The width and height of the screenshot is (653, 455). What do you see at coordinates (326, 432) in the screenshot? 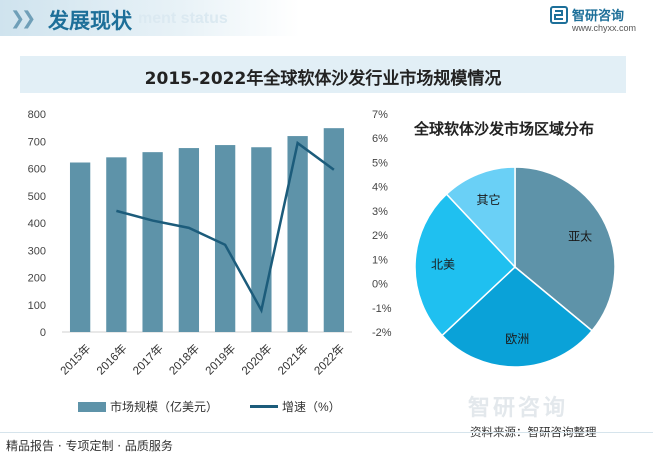
I see `footer-divider` at bounding box center [326, 432].